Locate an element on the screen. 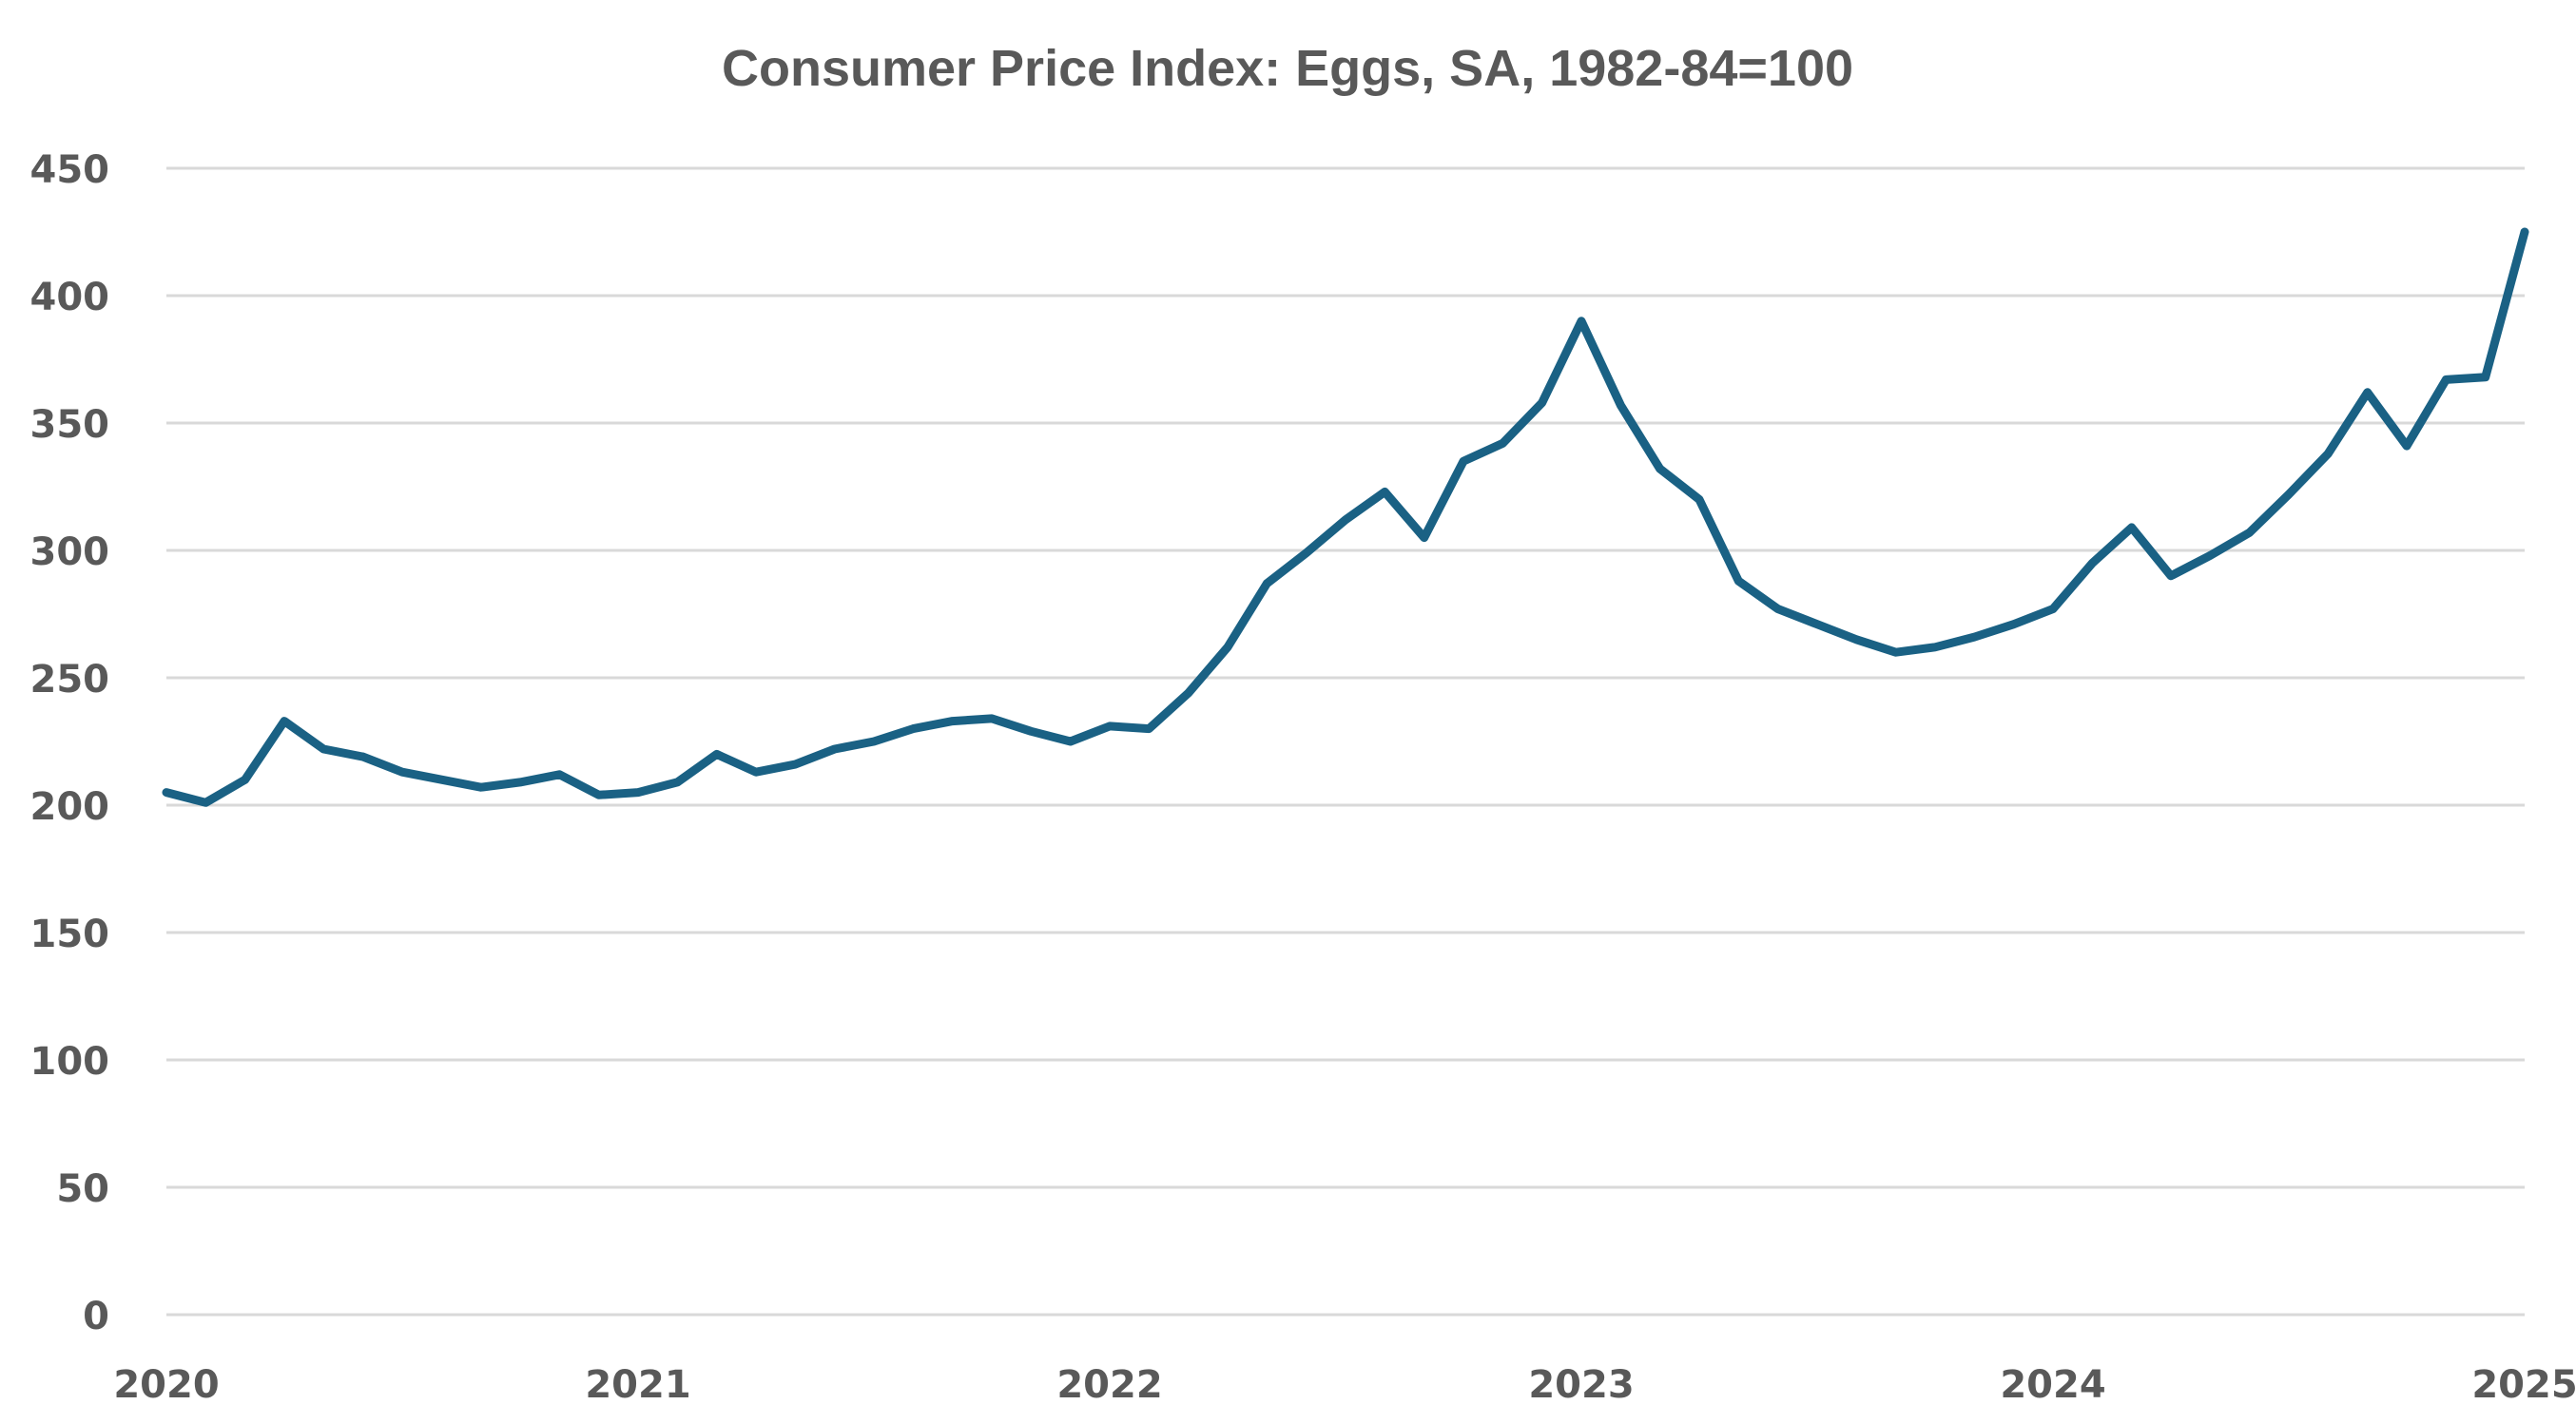  x-tick-label: 2020 is located at coordinates (166, 1385).